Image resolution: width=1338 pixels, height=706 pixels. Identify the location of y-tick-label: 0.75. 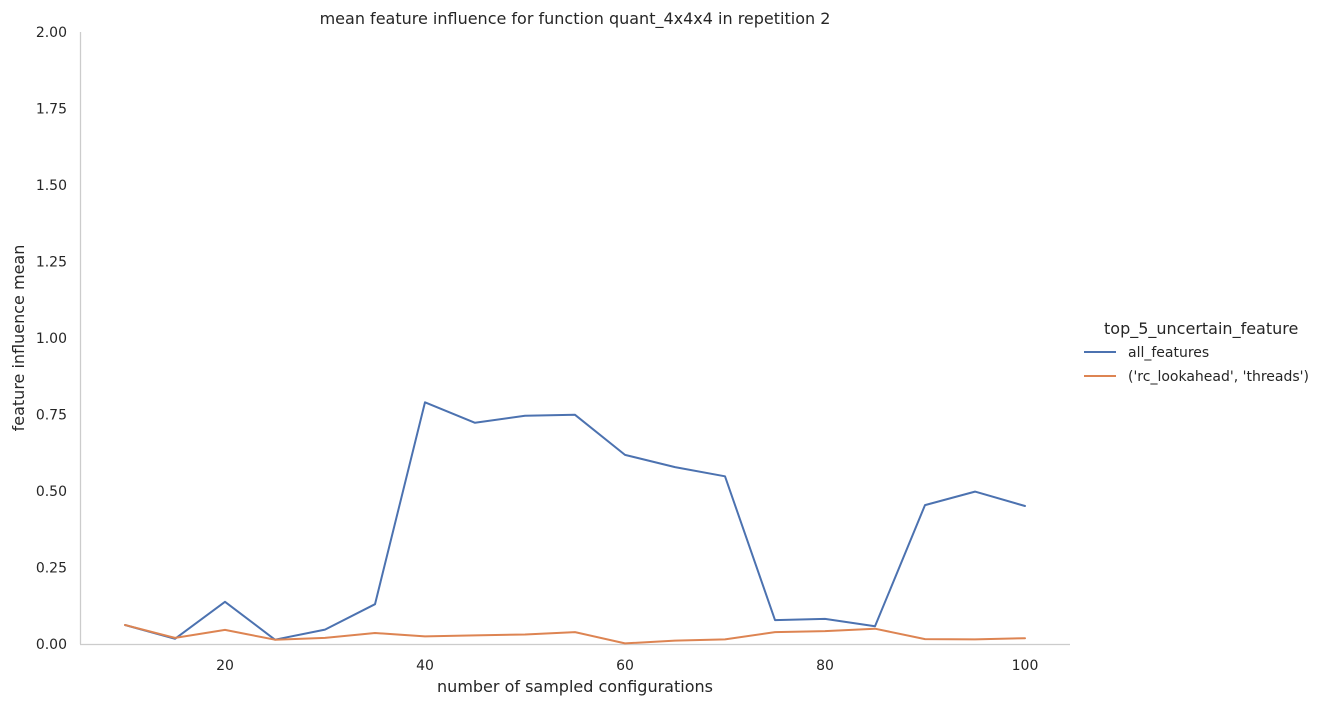
(51, 416).